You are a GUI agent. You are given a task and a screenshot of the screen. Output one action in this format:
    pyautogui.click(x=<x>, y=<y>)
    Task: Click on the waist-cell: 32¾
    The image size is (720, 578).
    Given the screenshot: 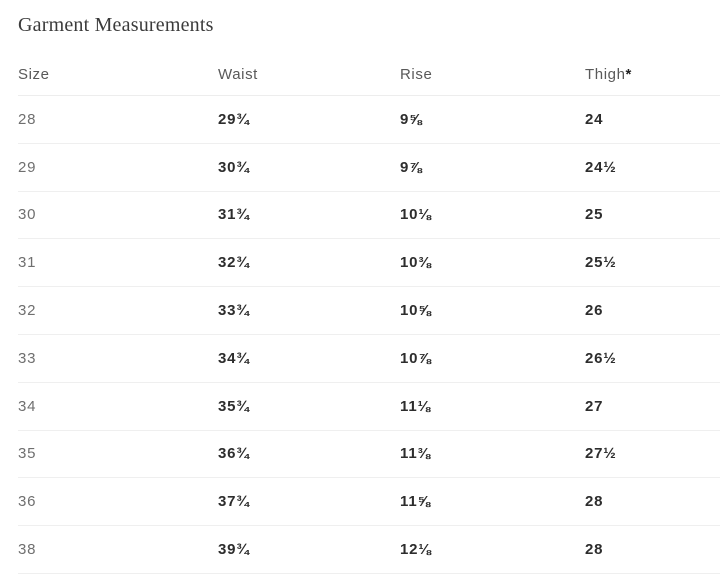 What is the action you would take?
    pyautogui.click(x=234, y=263)
    